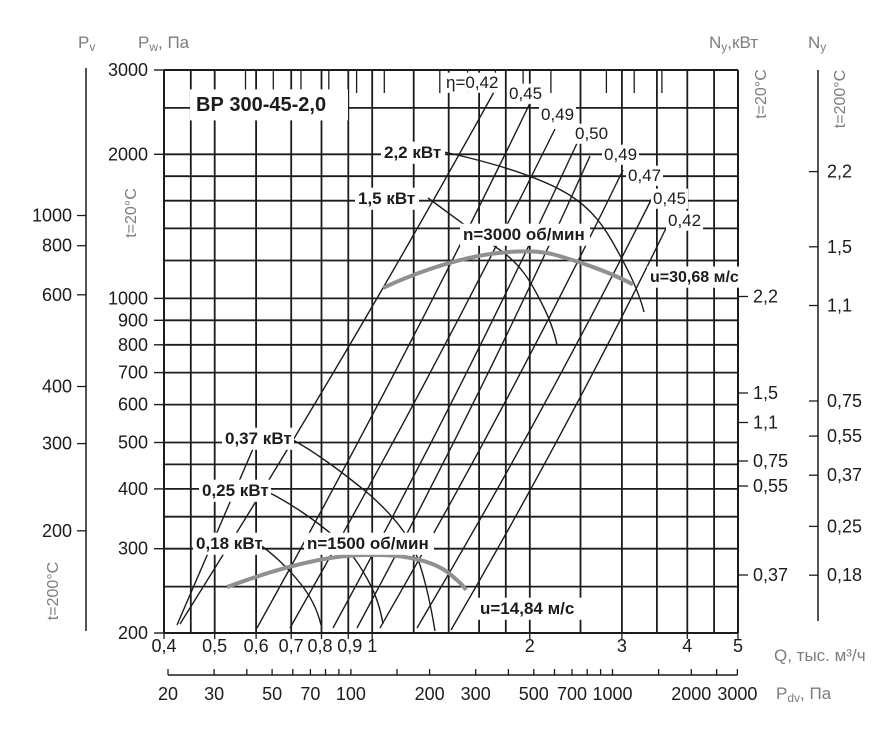 Image resolution: width=892 pixels, height=747 pixels. I want to click on svg-text: 100, so click(351, 694).